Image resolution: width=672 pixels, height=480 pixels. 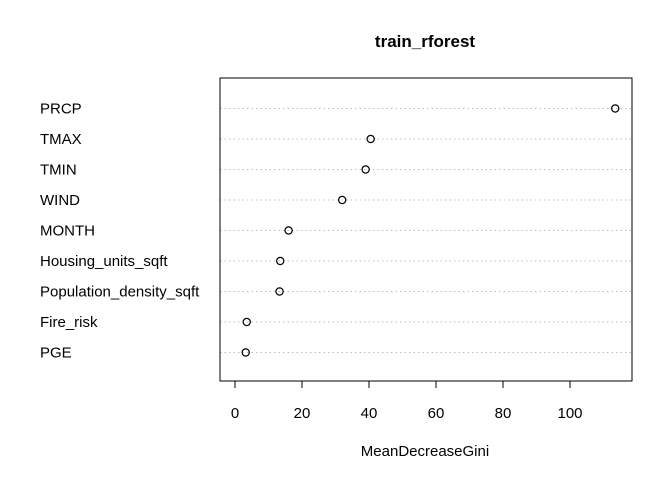 I want to click on category-label: WIND, so click(x=60, y=200).